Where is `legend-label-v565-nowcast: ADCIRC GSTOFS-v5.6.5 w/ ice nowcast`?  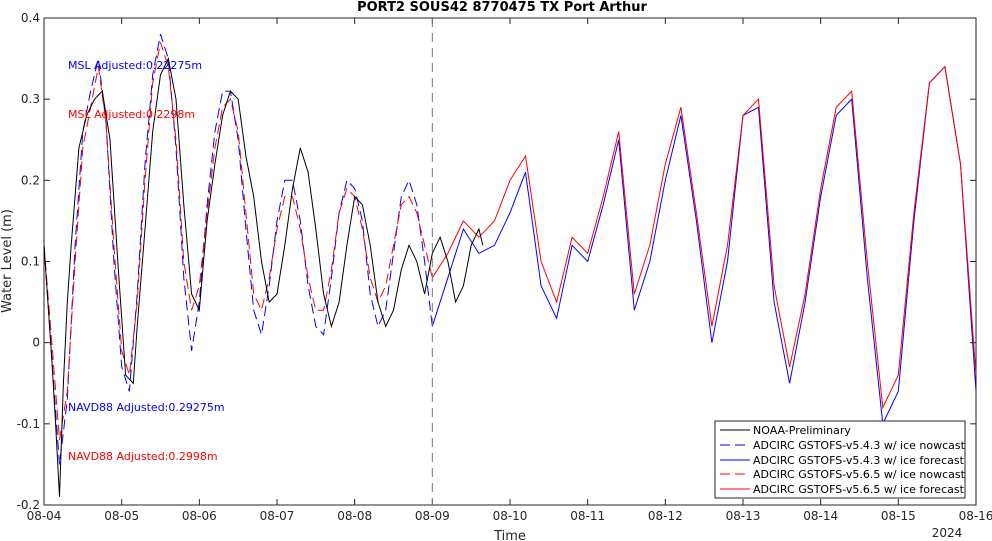
legend-label-v565-nowcast: ADCIRC GSTOFS-v5.6.5 w/ ice nowcast is located at coordinates (859, 474).